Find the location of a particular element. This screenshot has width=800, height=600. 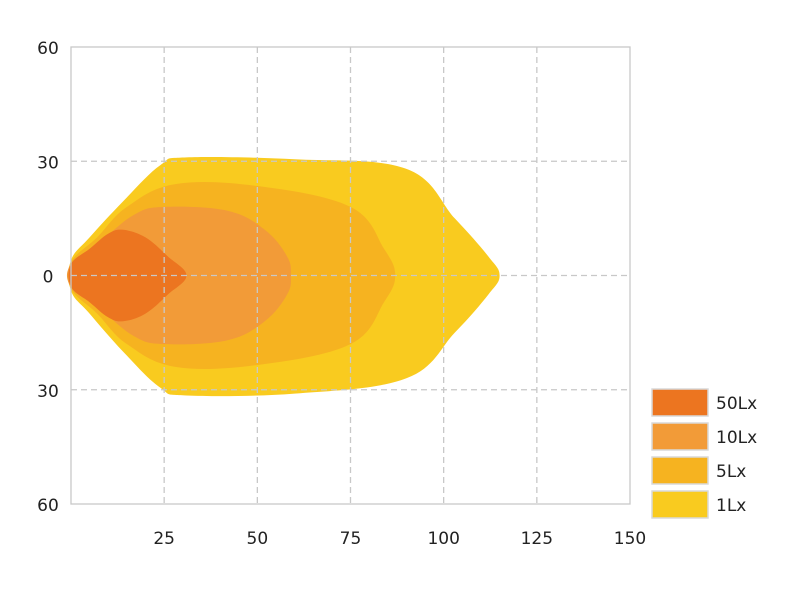

legend: 50Lx 10Lx 5Lx 1Lx is located at coordinates (704, 453).